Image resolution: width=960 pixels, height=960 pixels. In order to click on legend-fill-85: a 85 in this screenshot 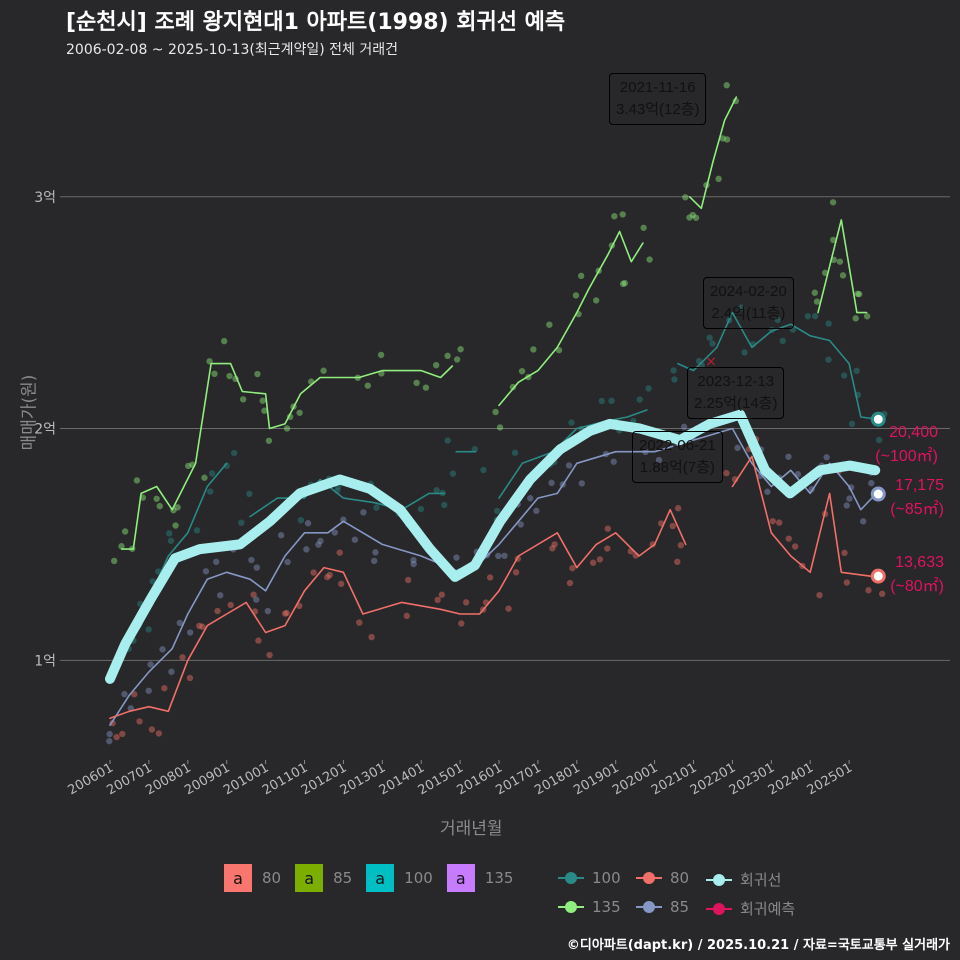, I will do `click(323, 878)`.